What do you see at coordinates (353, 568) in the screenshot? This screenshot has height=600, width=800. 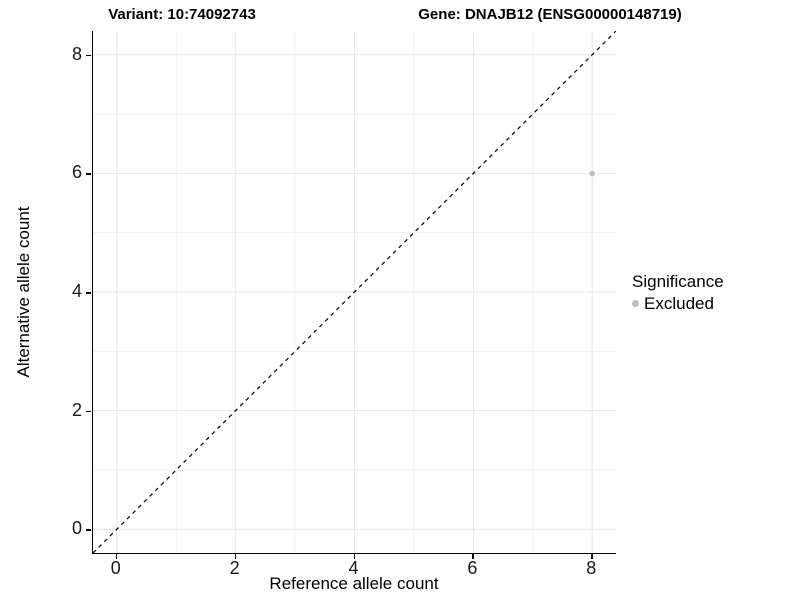 I see `x-tick-label: 4` at bounding box center [353, 568].